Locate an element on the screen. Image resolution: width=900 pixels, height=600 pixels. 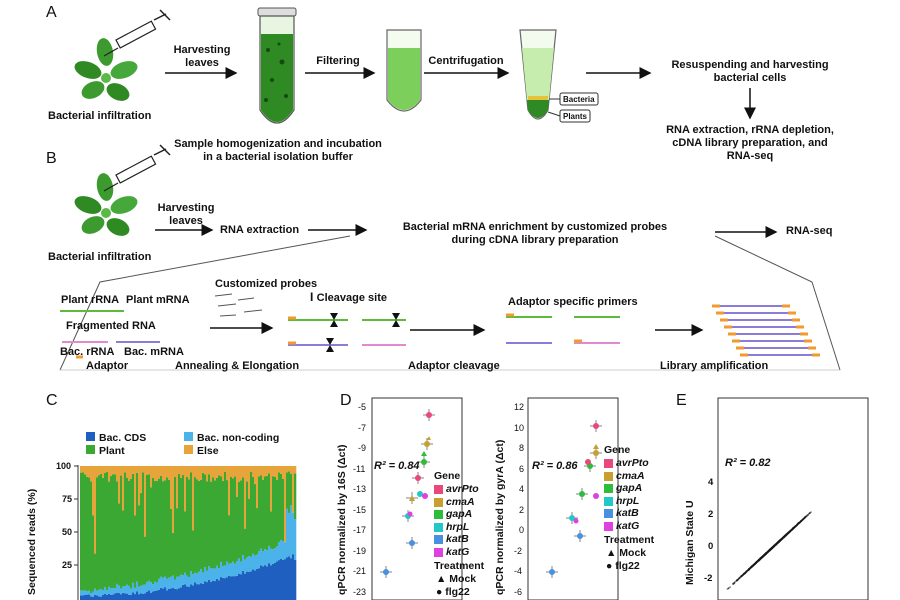
syringe-icon-a is located at coordinates (137, 33).